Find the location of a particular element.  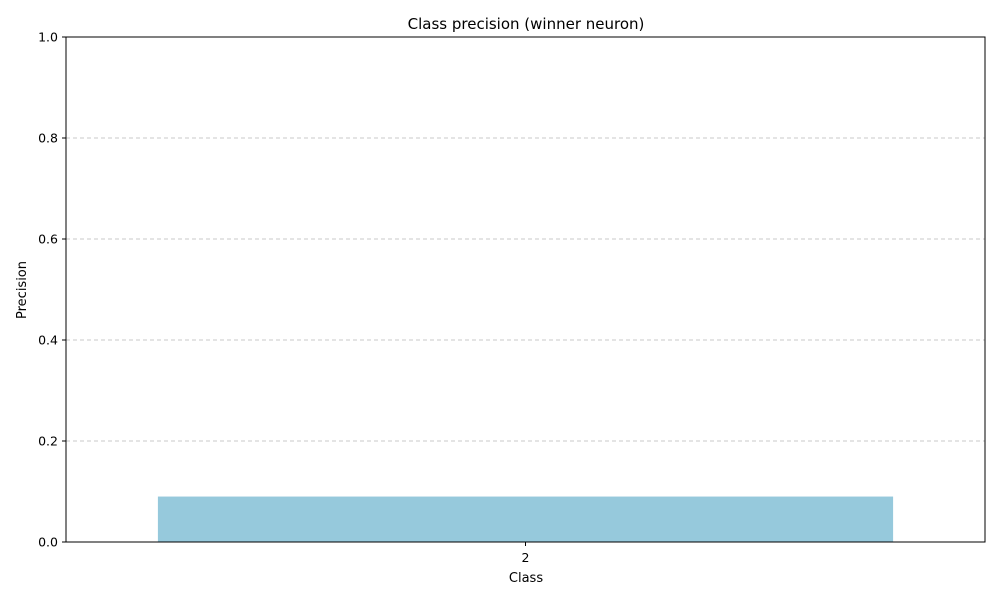

chart-title: Class precision (winner neuron) is located at coordinates (526, 24).